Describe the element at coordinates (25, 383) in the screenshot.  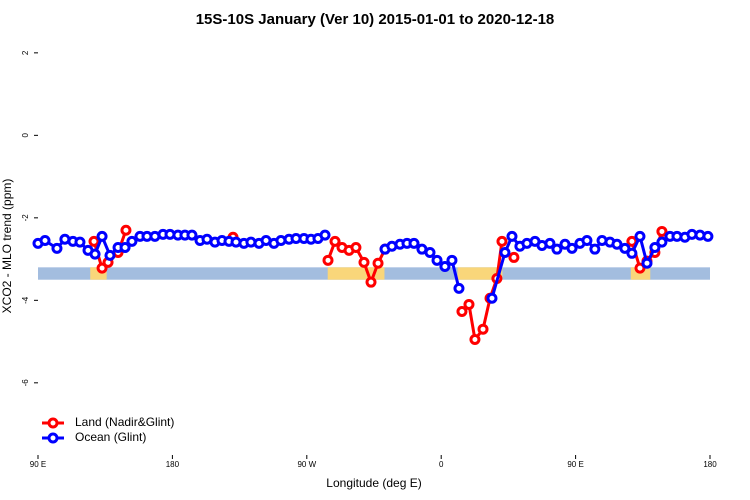
I see `y-tick-label: -6` at that location.